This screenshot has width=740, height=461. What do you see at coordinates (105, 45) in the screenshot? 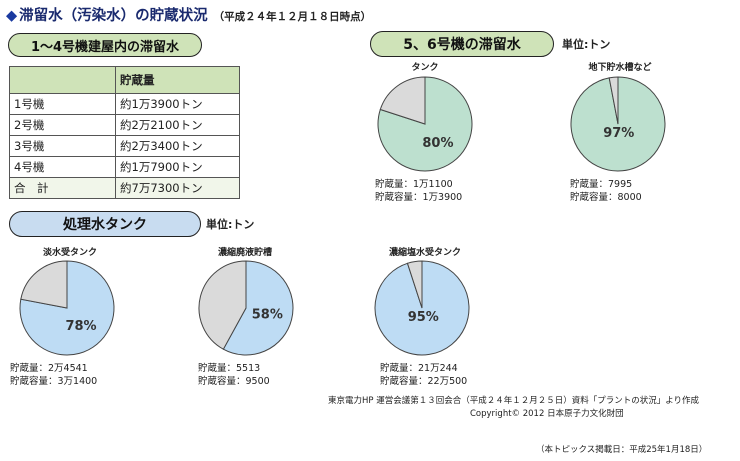
I see `buildings-section-pill: 1〜4号機建屋内の滞留水` at bounding box center [105, 45].